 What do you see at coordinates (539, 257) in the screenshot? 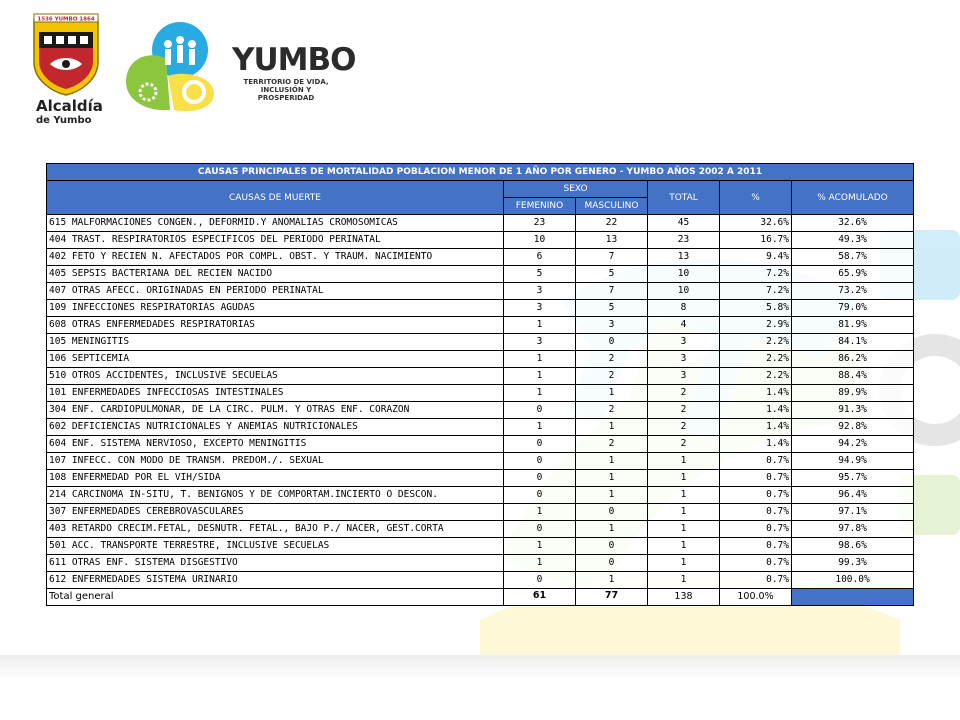
I see `female-cell: 6` at bounding box center [539, 257].